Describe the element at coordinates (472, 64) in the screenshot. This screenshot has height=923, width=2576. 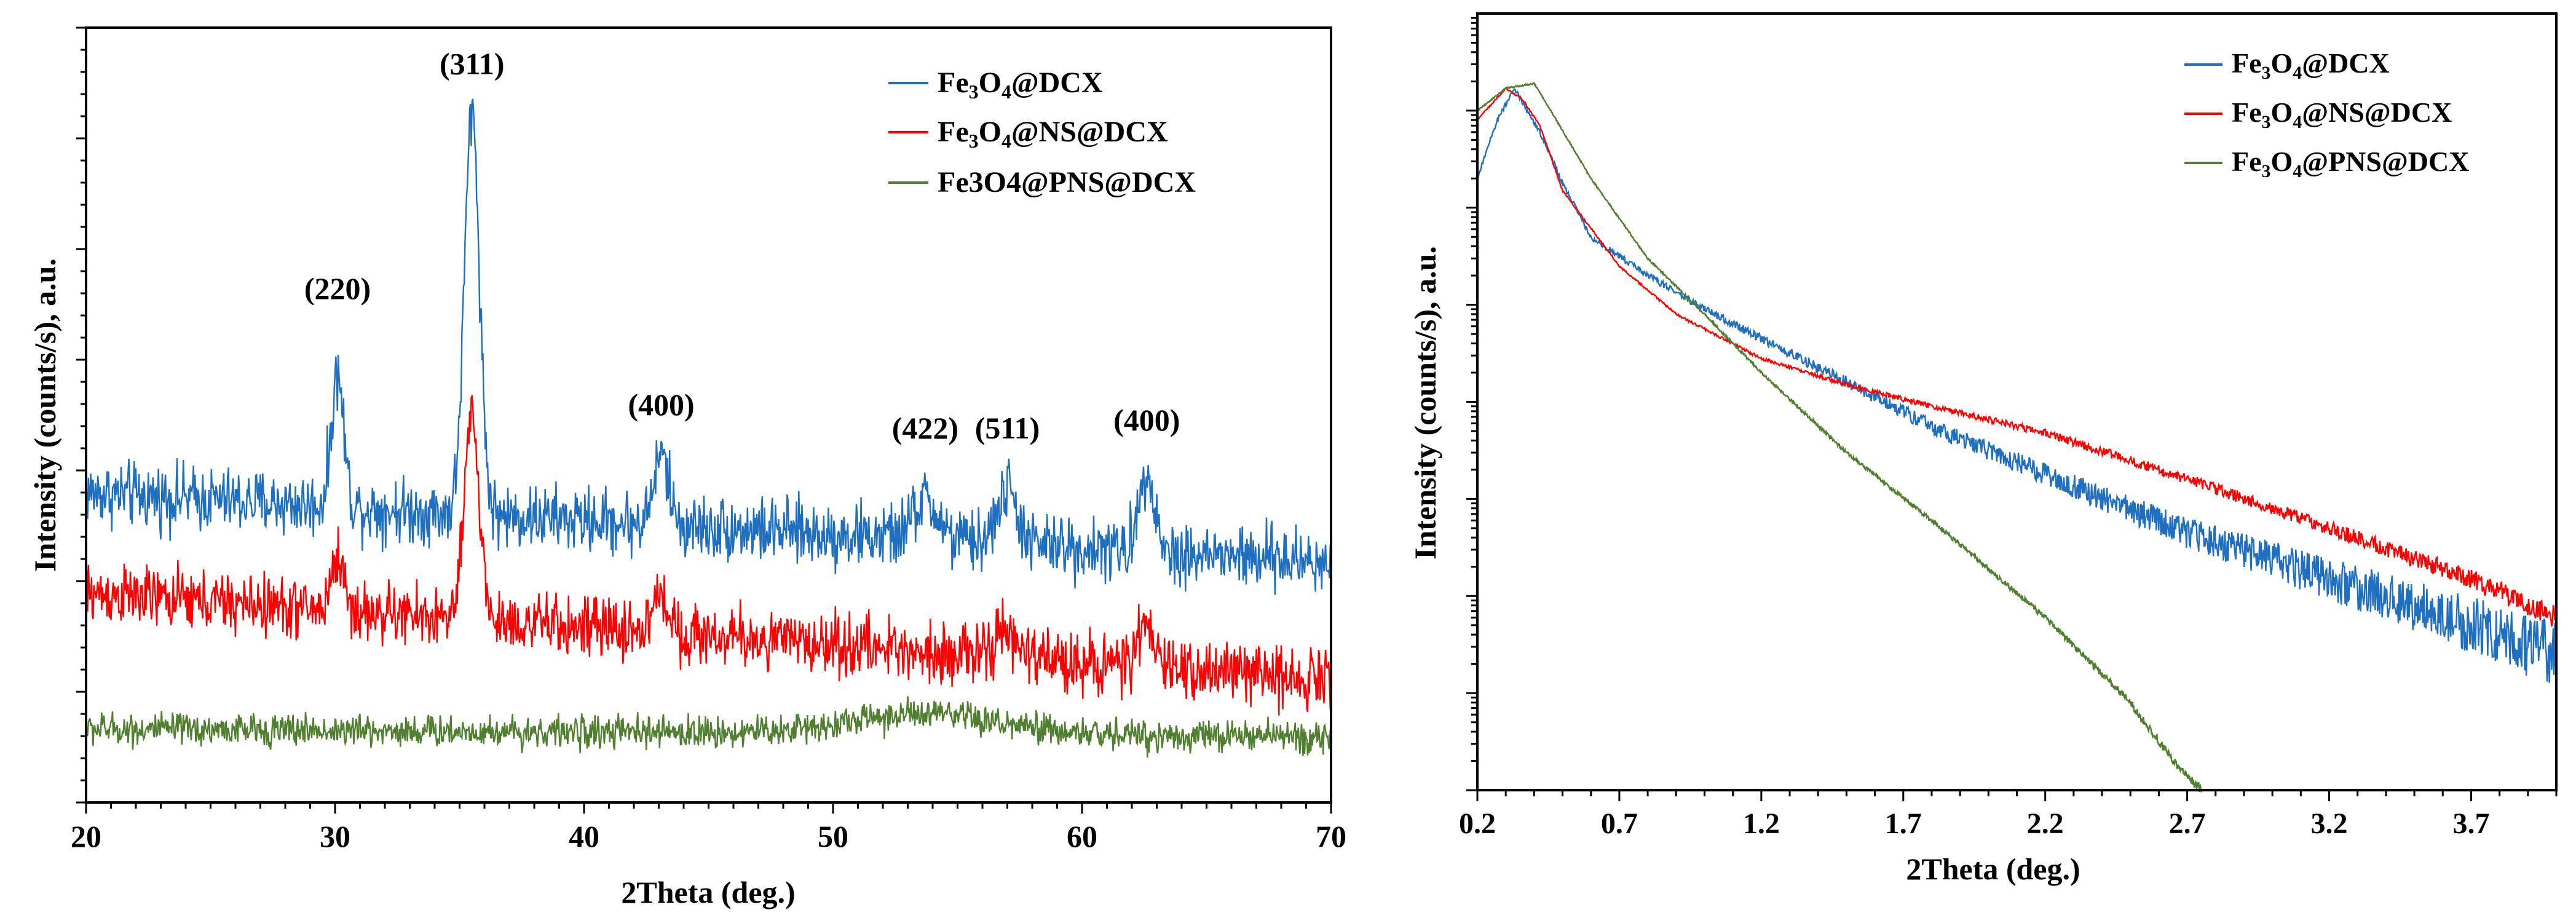
I see `peak-label-1: (311)` at that location.